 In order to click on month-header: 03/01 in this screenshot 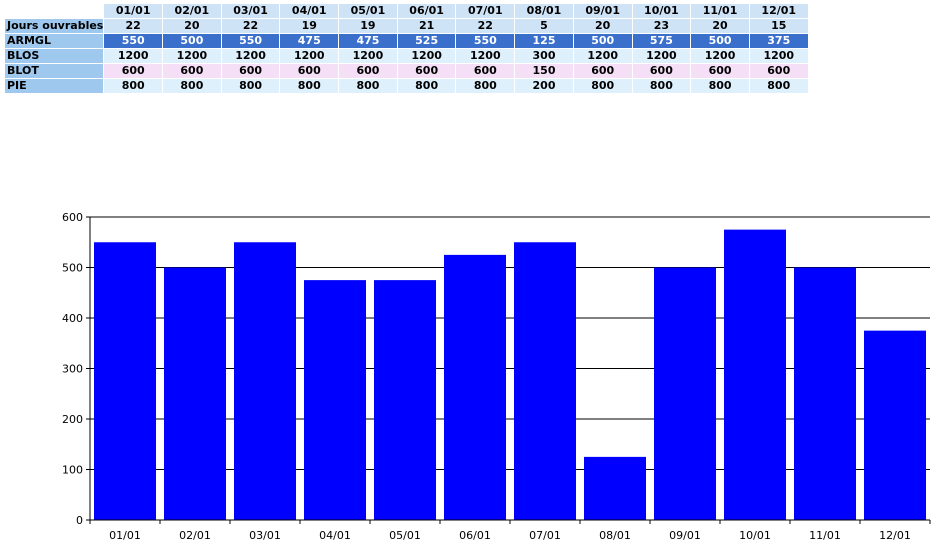, I will do `click(250, 11)`.